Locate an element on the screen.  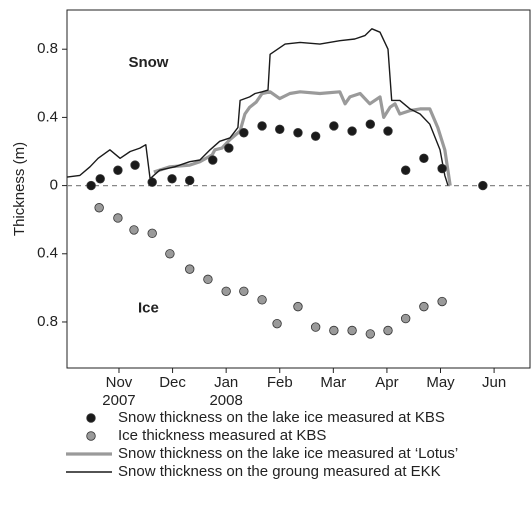
x-tick-label: Feb is located at coordinates (280, 382).